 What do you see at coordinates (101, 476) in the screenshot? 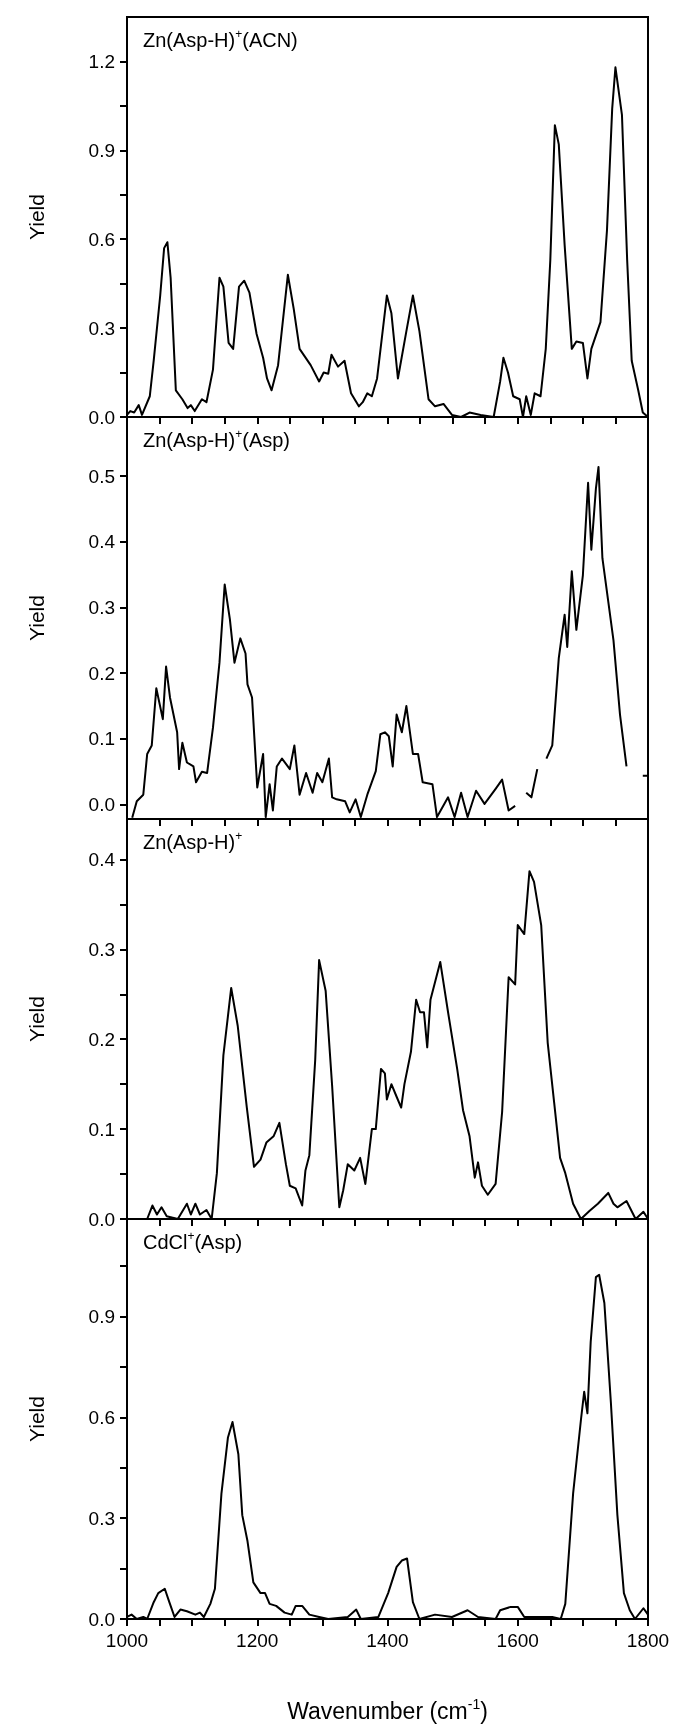
I see `y-tick-label: 0.5` at bounding box center [101, 476].